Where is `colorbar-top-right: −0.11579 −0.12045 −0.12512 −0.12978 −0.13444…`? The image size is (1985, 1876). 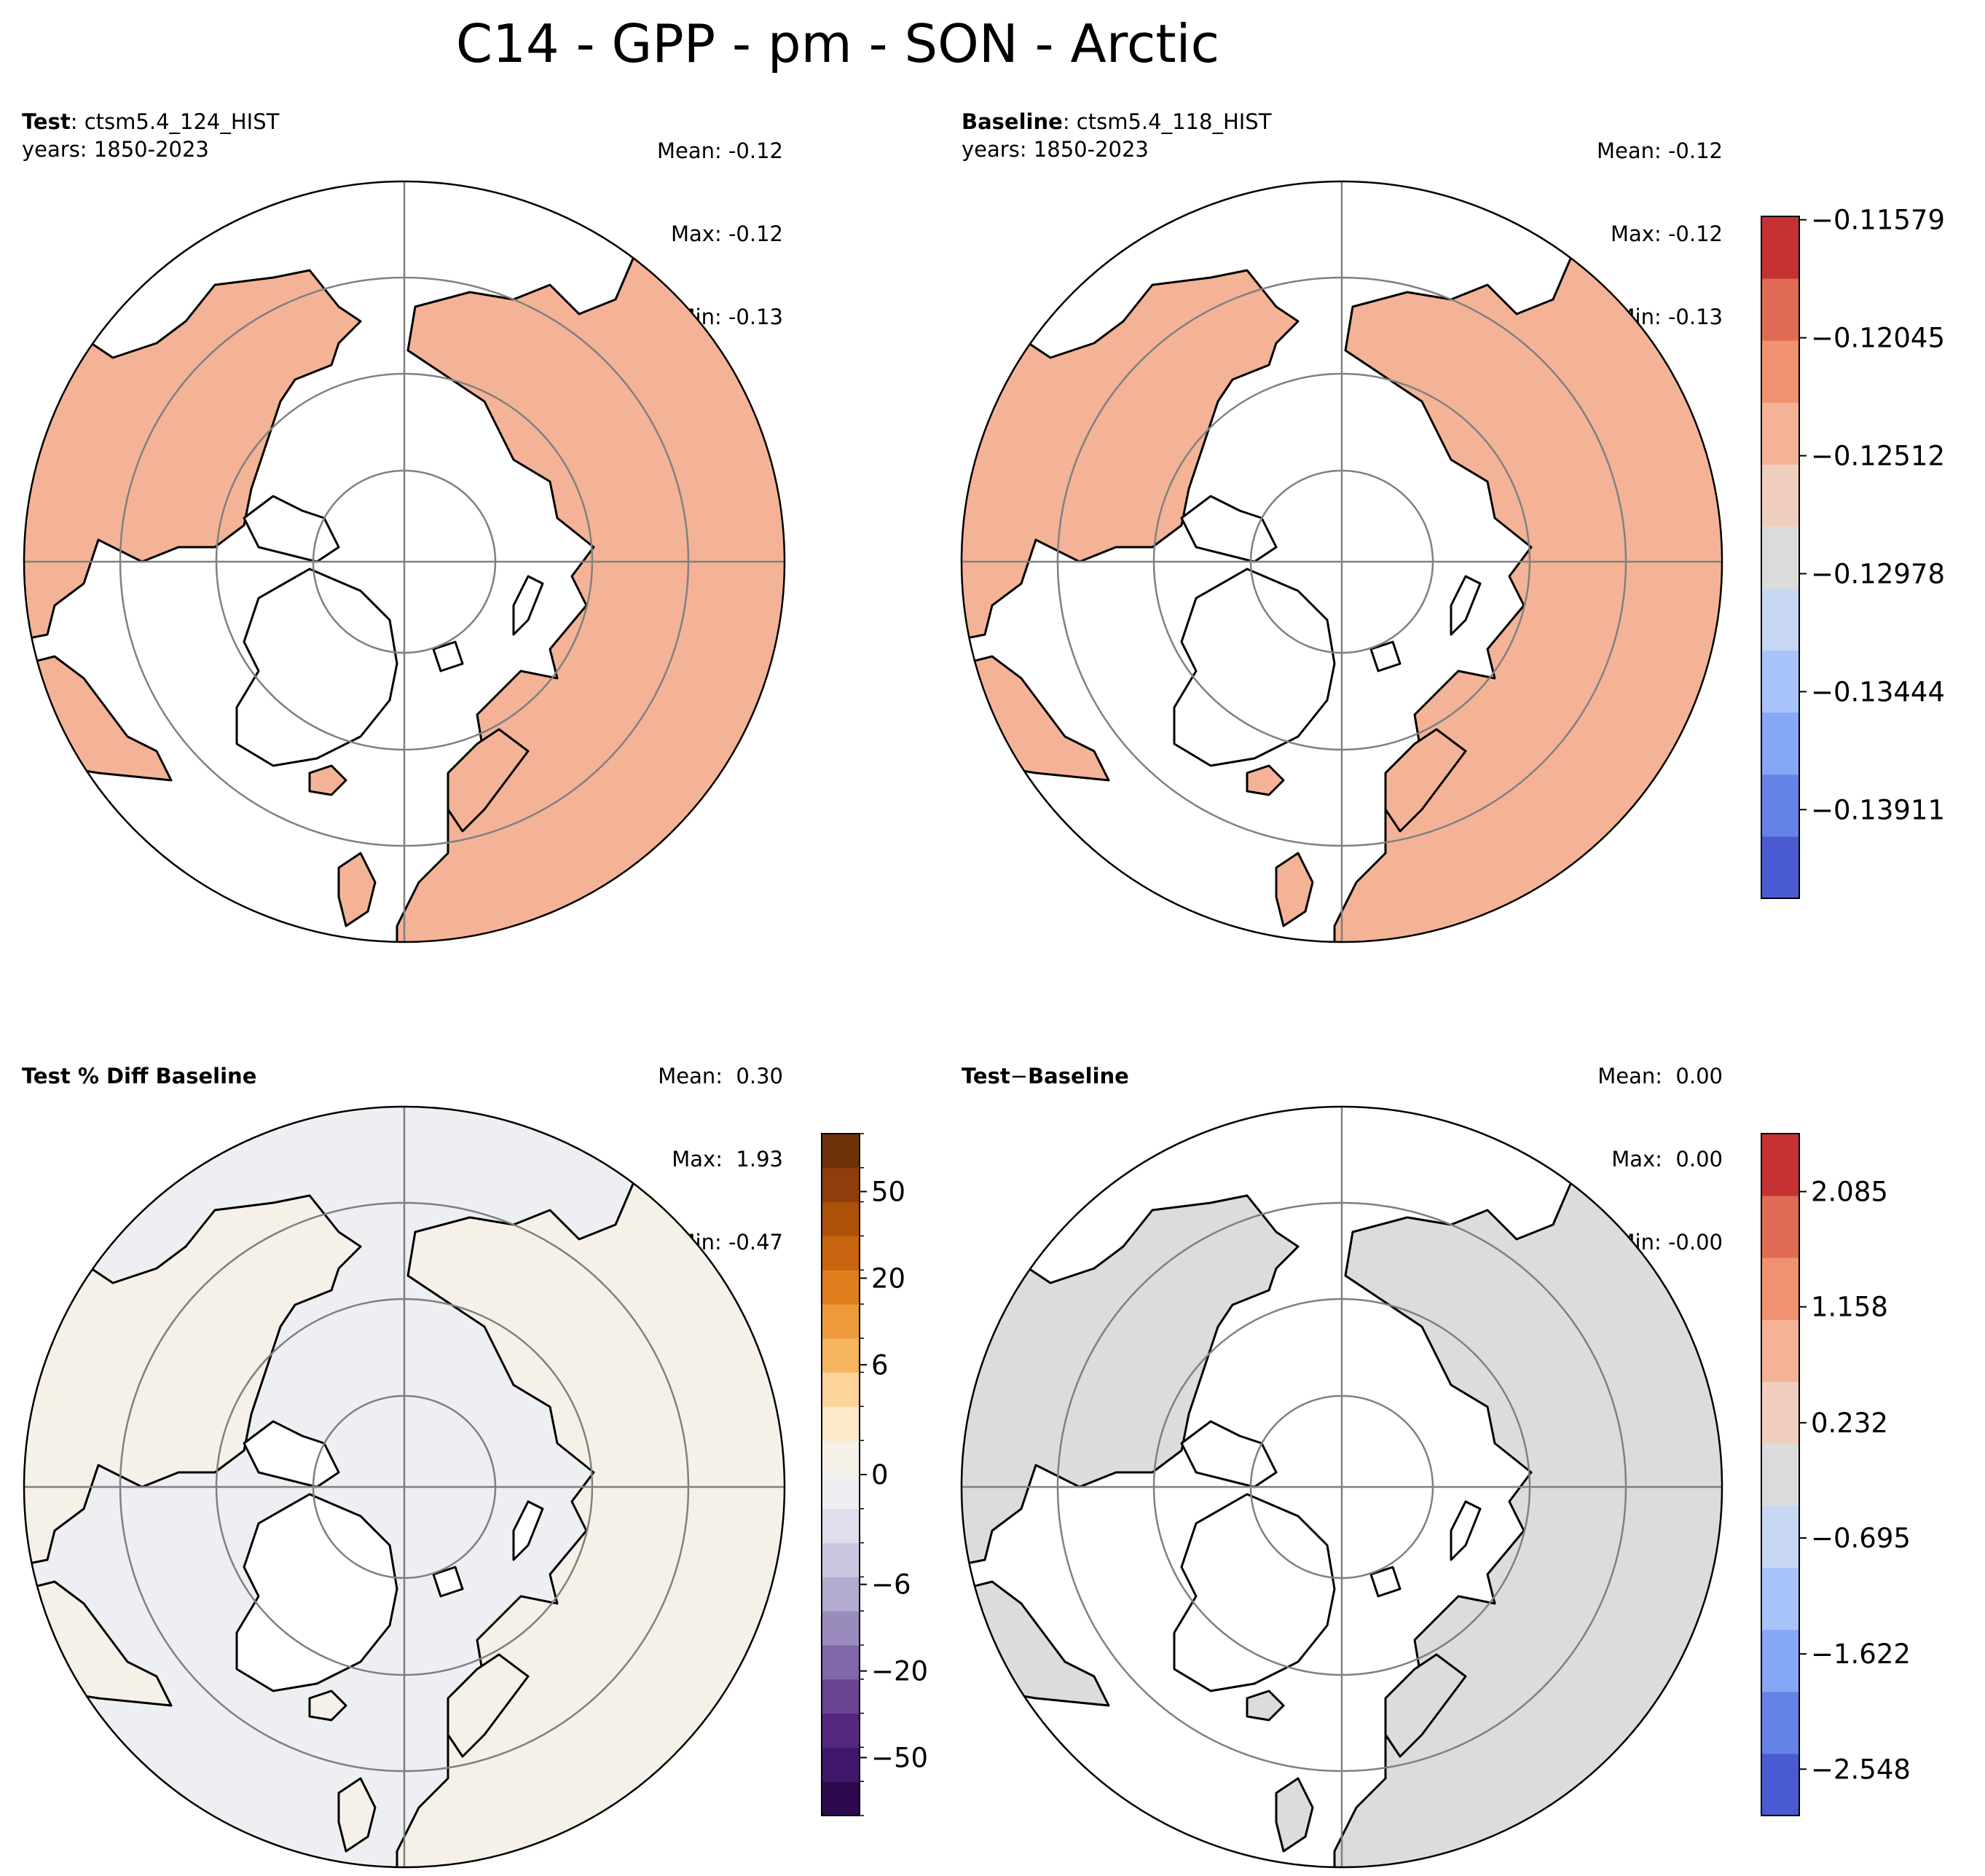
colorbar-top-right: −0.11579 −0.12045 −0.12512 −0.12978 −0.13444… is located at coordinates (1853, 552).